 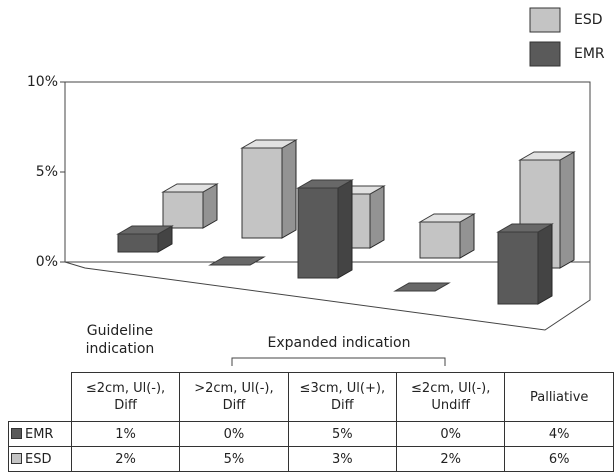 What do you see at coordinates (588, 20) in the screenshot?
I see `legend-label: ESD` at bounding box center [588, 20].